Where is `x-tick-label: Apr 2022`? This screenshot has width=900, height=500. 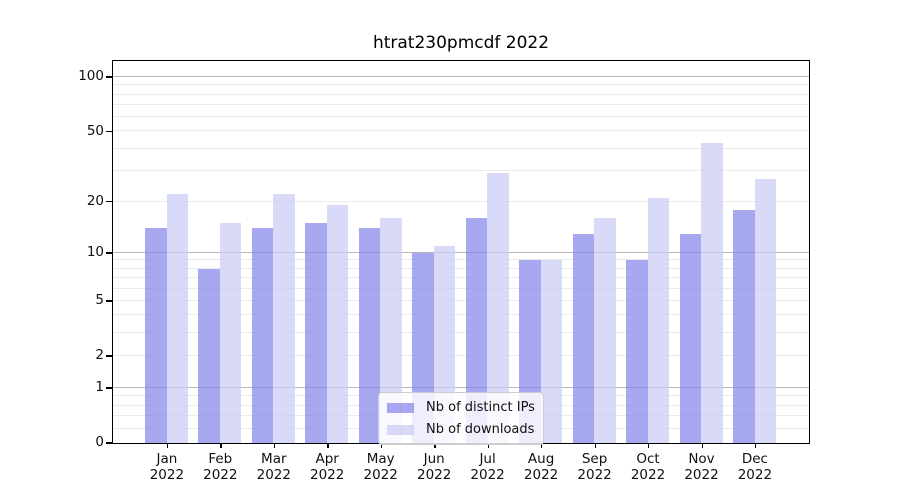
x-tick-label: Apr 2022 is located at coordinates (327, 467).